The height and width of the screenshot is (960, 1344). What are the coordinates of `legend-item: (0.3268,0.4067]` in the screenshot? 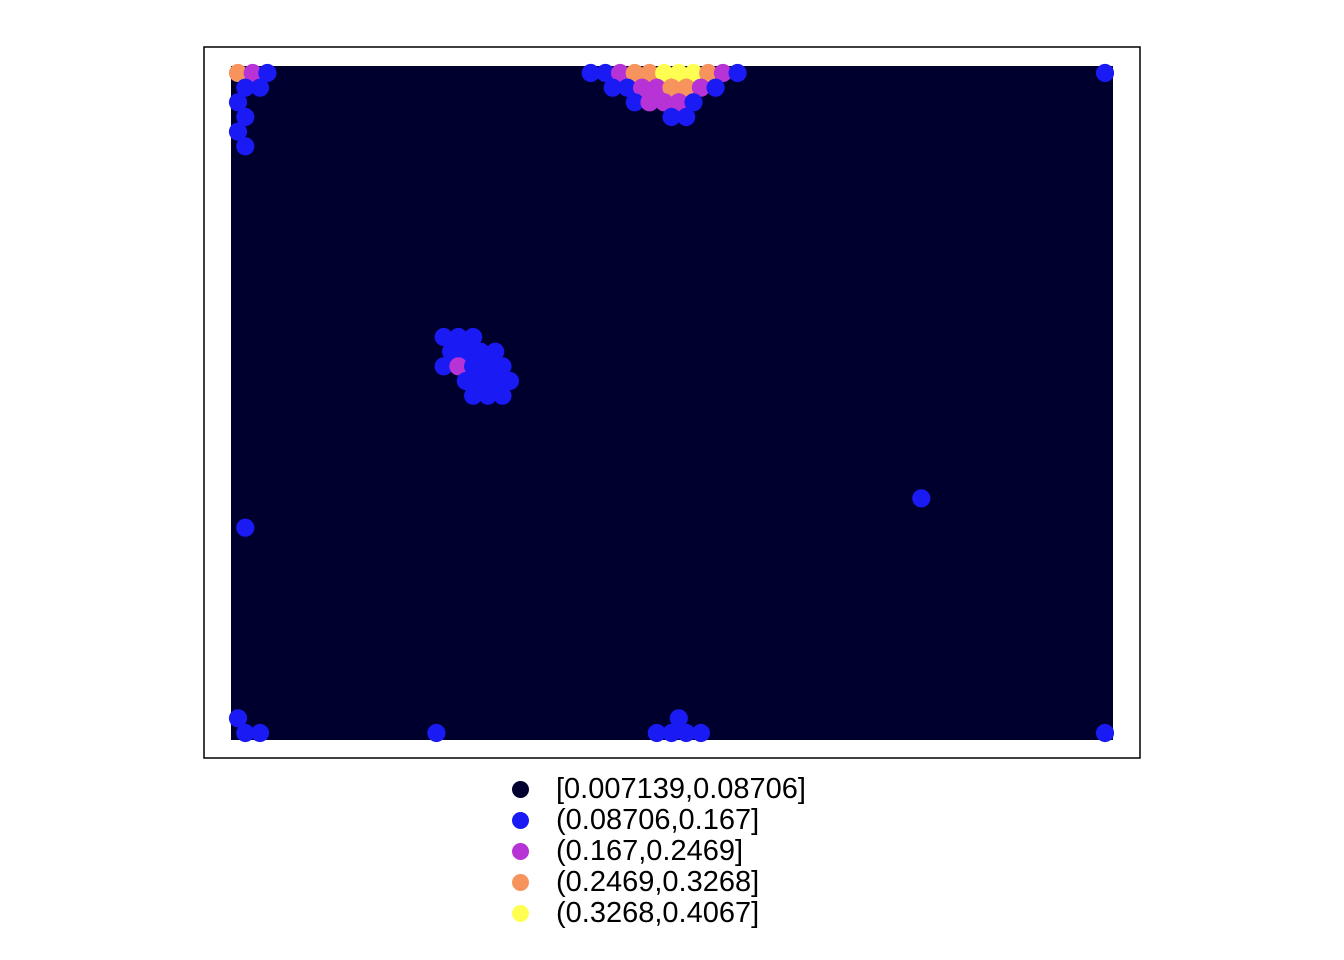 It's located at (655, 913).